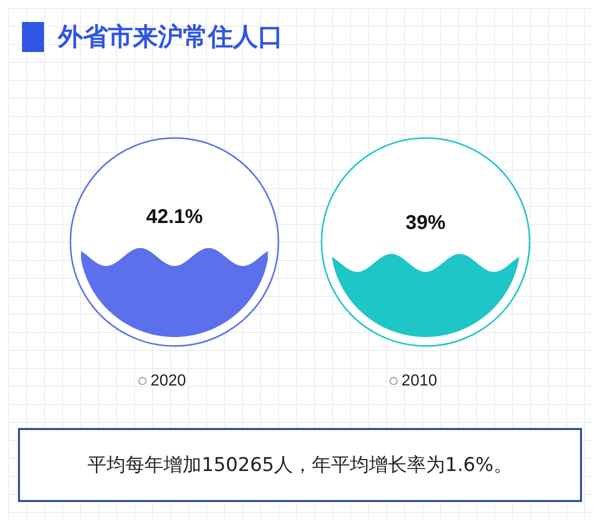 The width and height of the screenshot is (600, 530). Describe the element at coordinates (420, 381) in the screenshot. I see `category-label: 2010` at that location.